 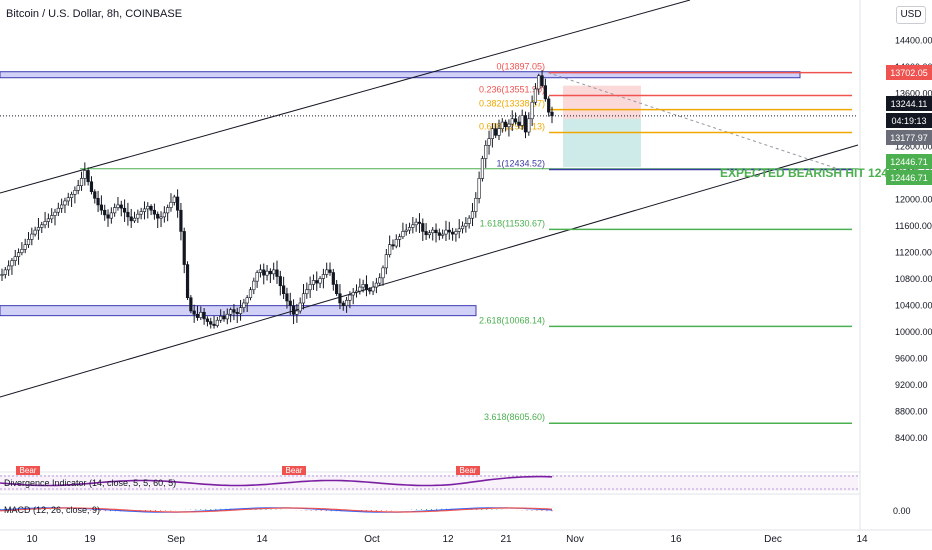 I want to click on macd-indicator-label: MACD (12, 26, close, 9), so click(x=52, y=510).